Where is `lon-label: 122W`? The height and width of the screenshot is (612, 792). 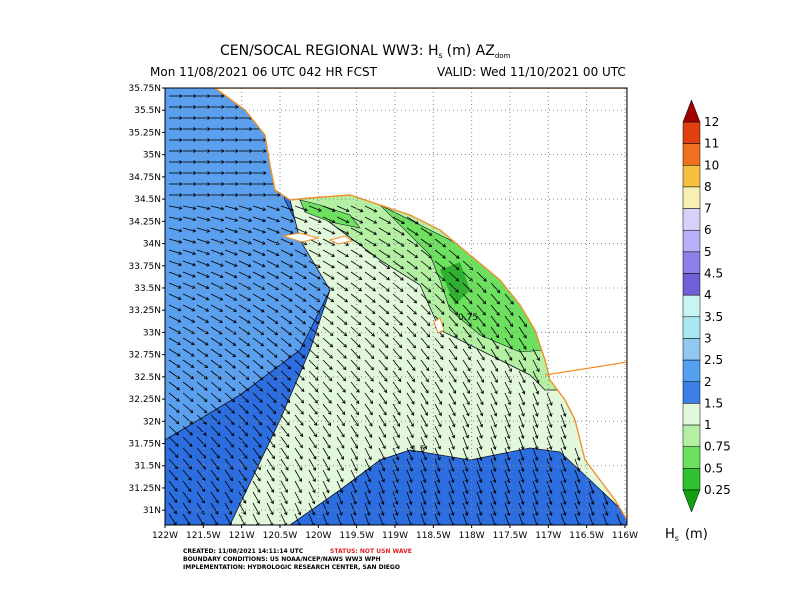 lon-label: 122W is located at coordinates (165, 536).